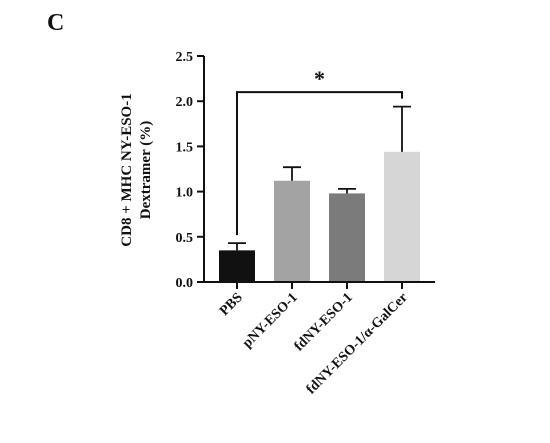 The width and height of the screenshot is (550, 443). I want to click on y-tick-label-2: 0.5, so click(185, 238).